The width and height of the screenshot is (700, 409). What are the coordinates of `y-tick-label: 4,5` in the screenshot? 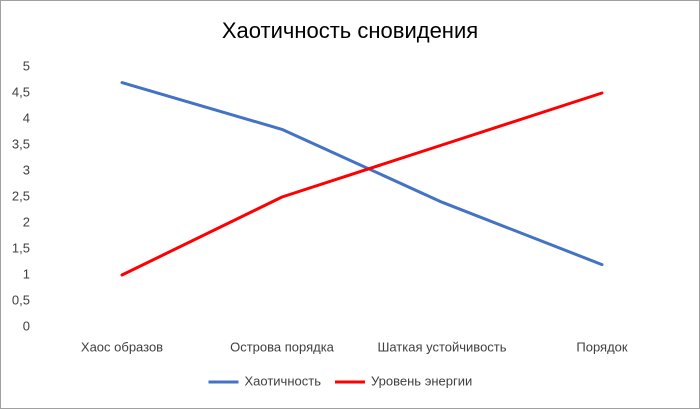 It's located at (21, 91).